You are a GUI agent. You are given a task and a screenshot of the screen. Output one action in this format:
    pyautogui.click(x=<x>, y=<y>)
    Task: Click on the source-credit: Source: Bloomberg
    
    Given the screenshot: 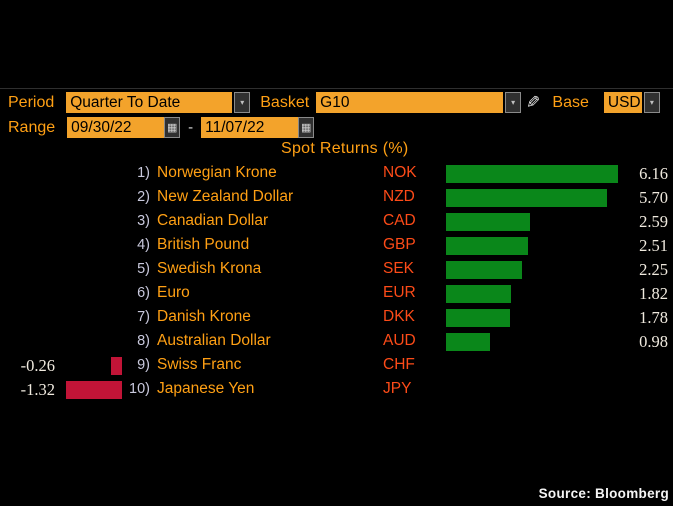 What is the action you would take?
    pyautogui.click(x=603, y=493)
    